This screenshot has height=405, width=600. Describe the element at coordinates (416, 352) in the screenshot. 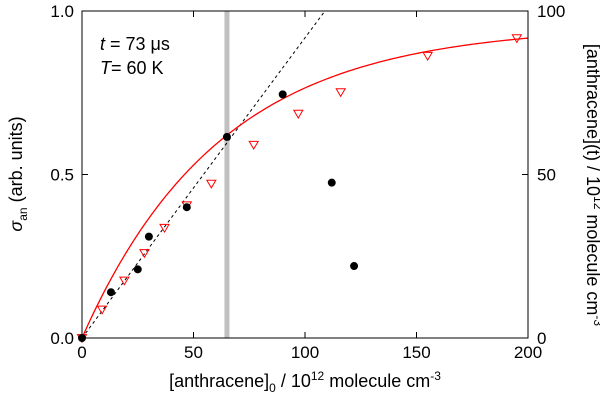

I see `x-tick-label: 150` at that location.